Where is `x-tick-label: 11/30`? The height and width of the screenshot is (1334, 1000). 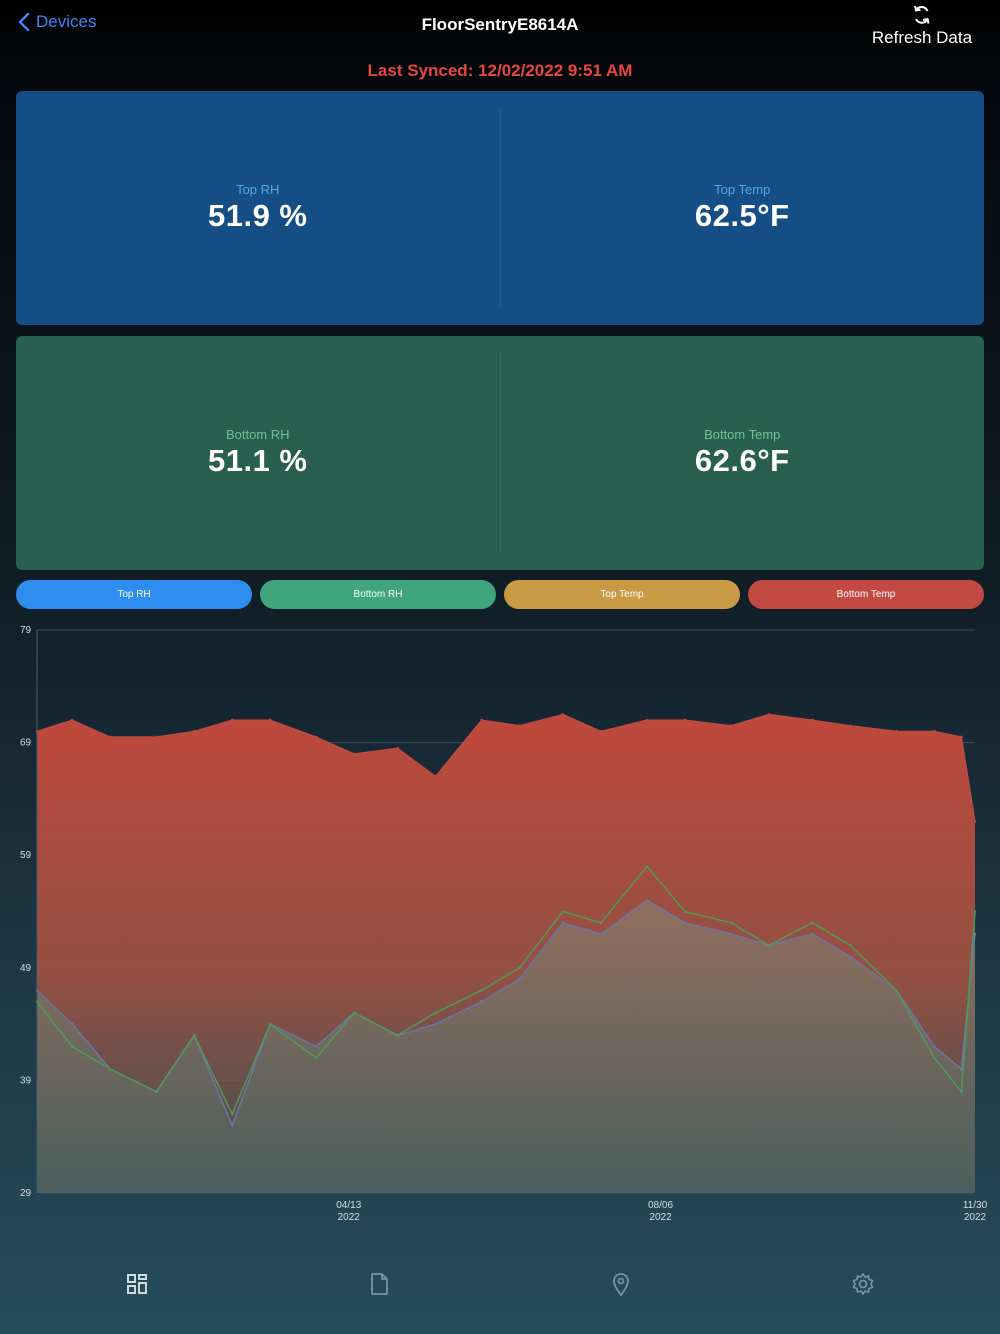 x-tick-label: 11/30 is located at coordinates (975, 1205).